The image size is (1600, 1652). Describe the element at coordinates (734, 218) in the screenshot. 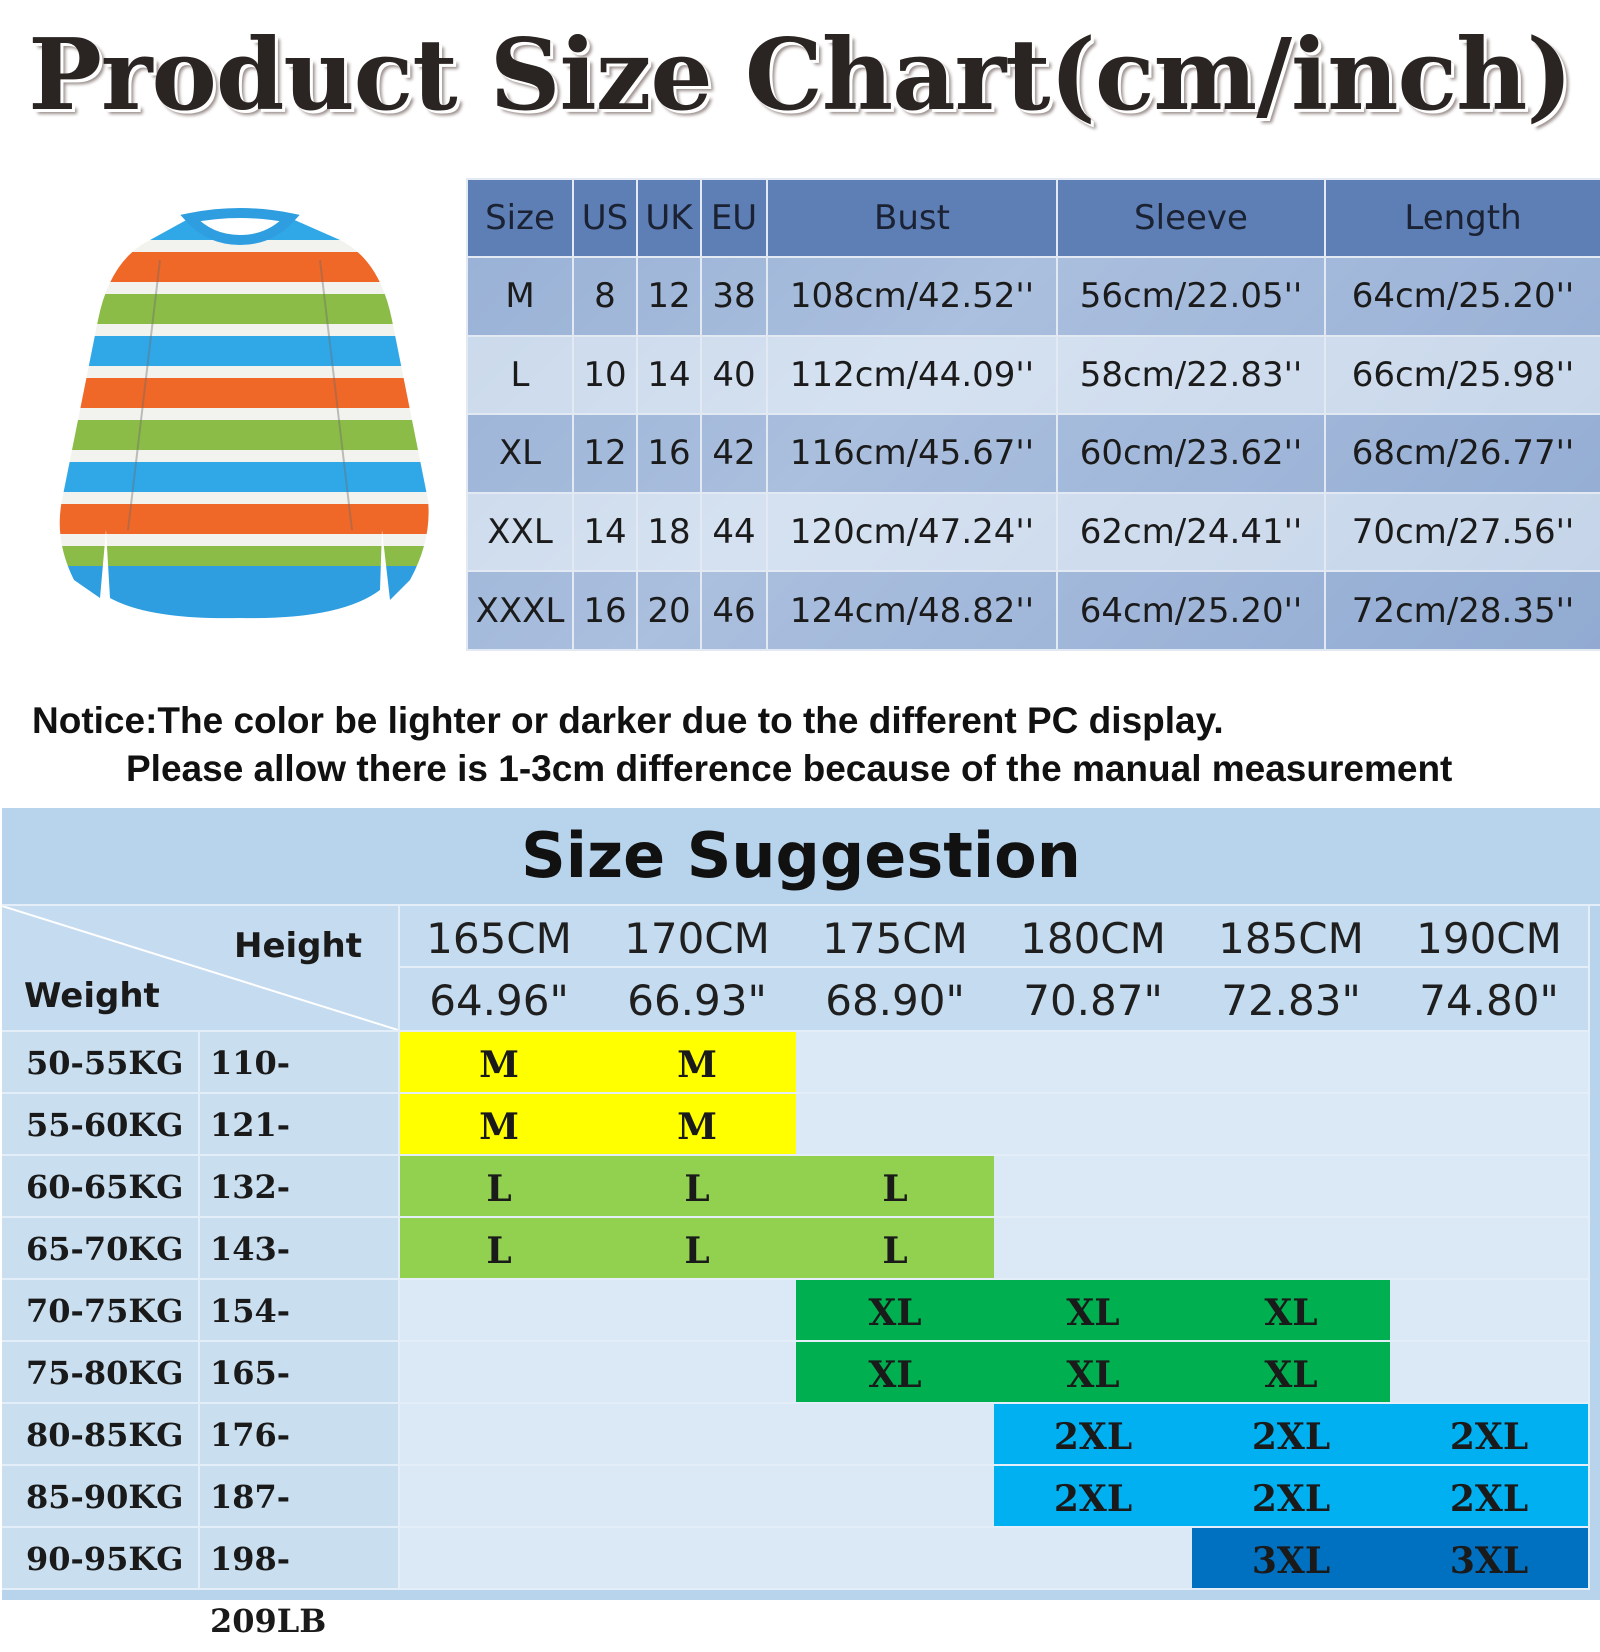

I see `header-eu: EU` at that location.